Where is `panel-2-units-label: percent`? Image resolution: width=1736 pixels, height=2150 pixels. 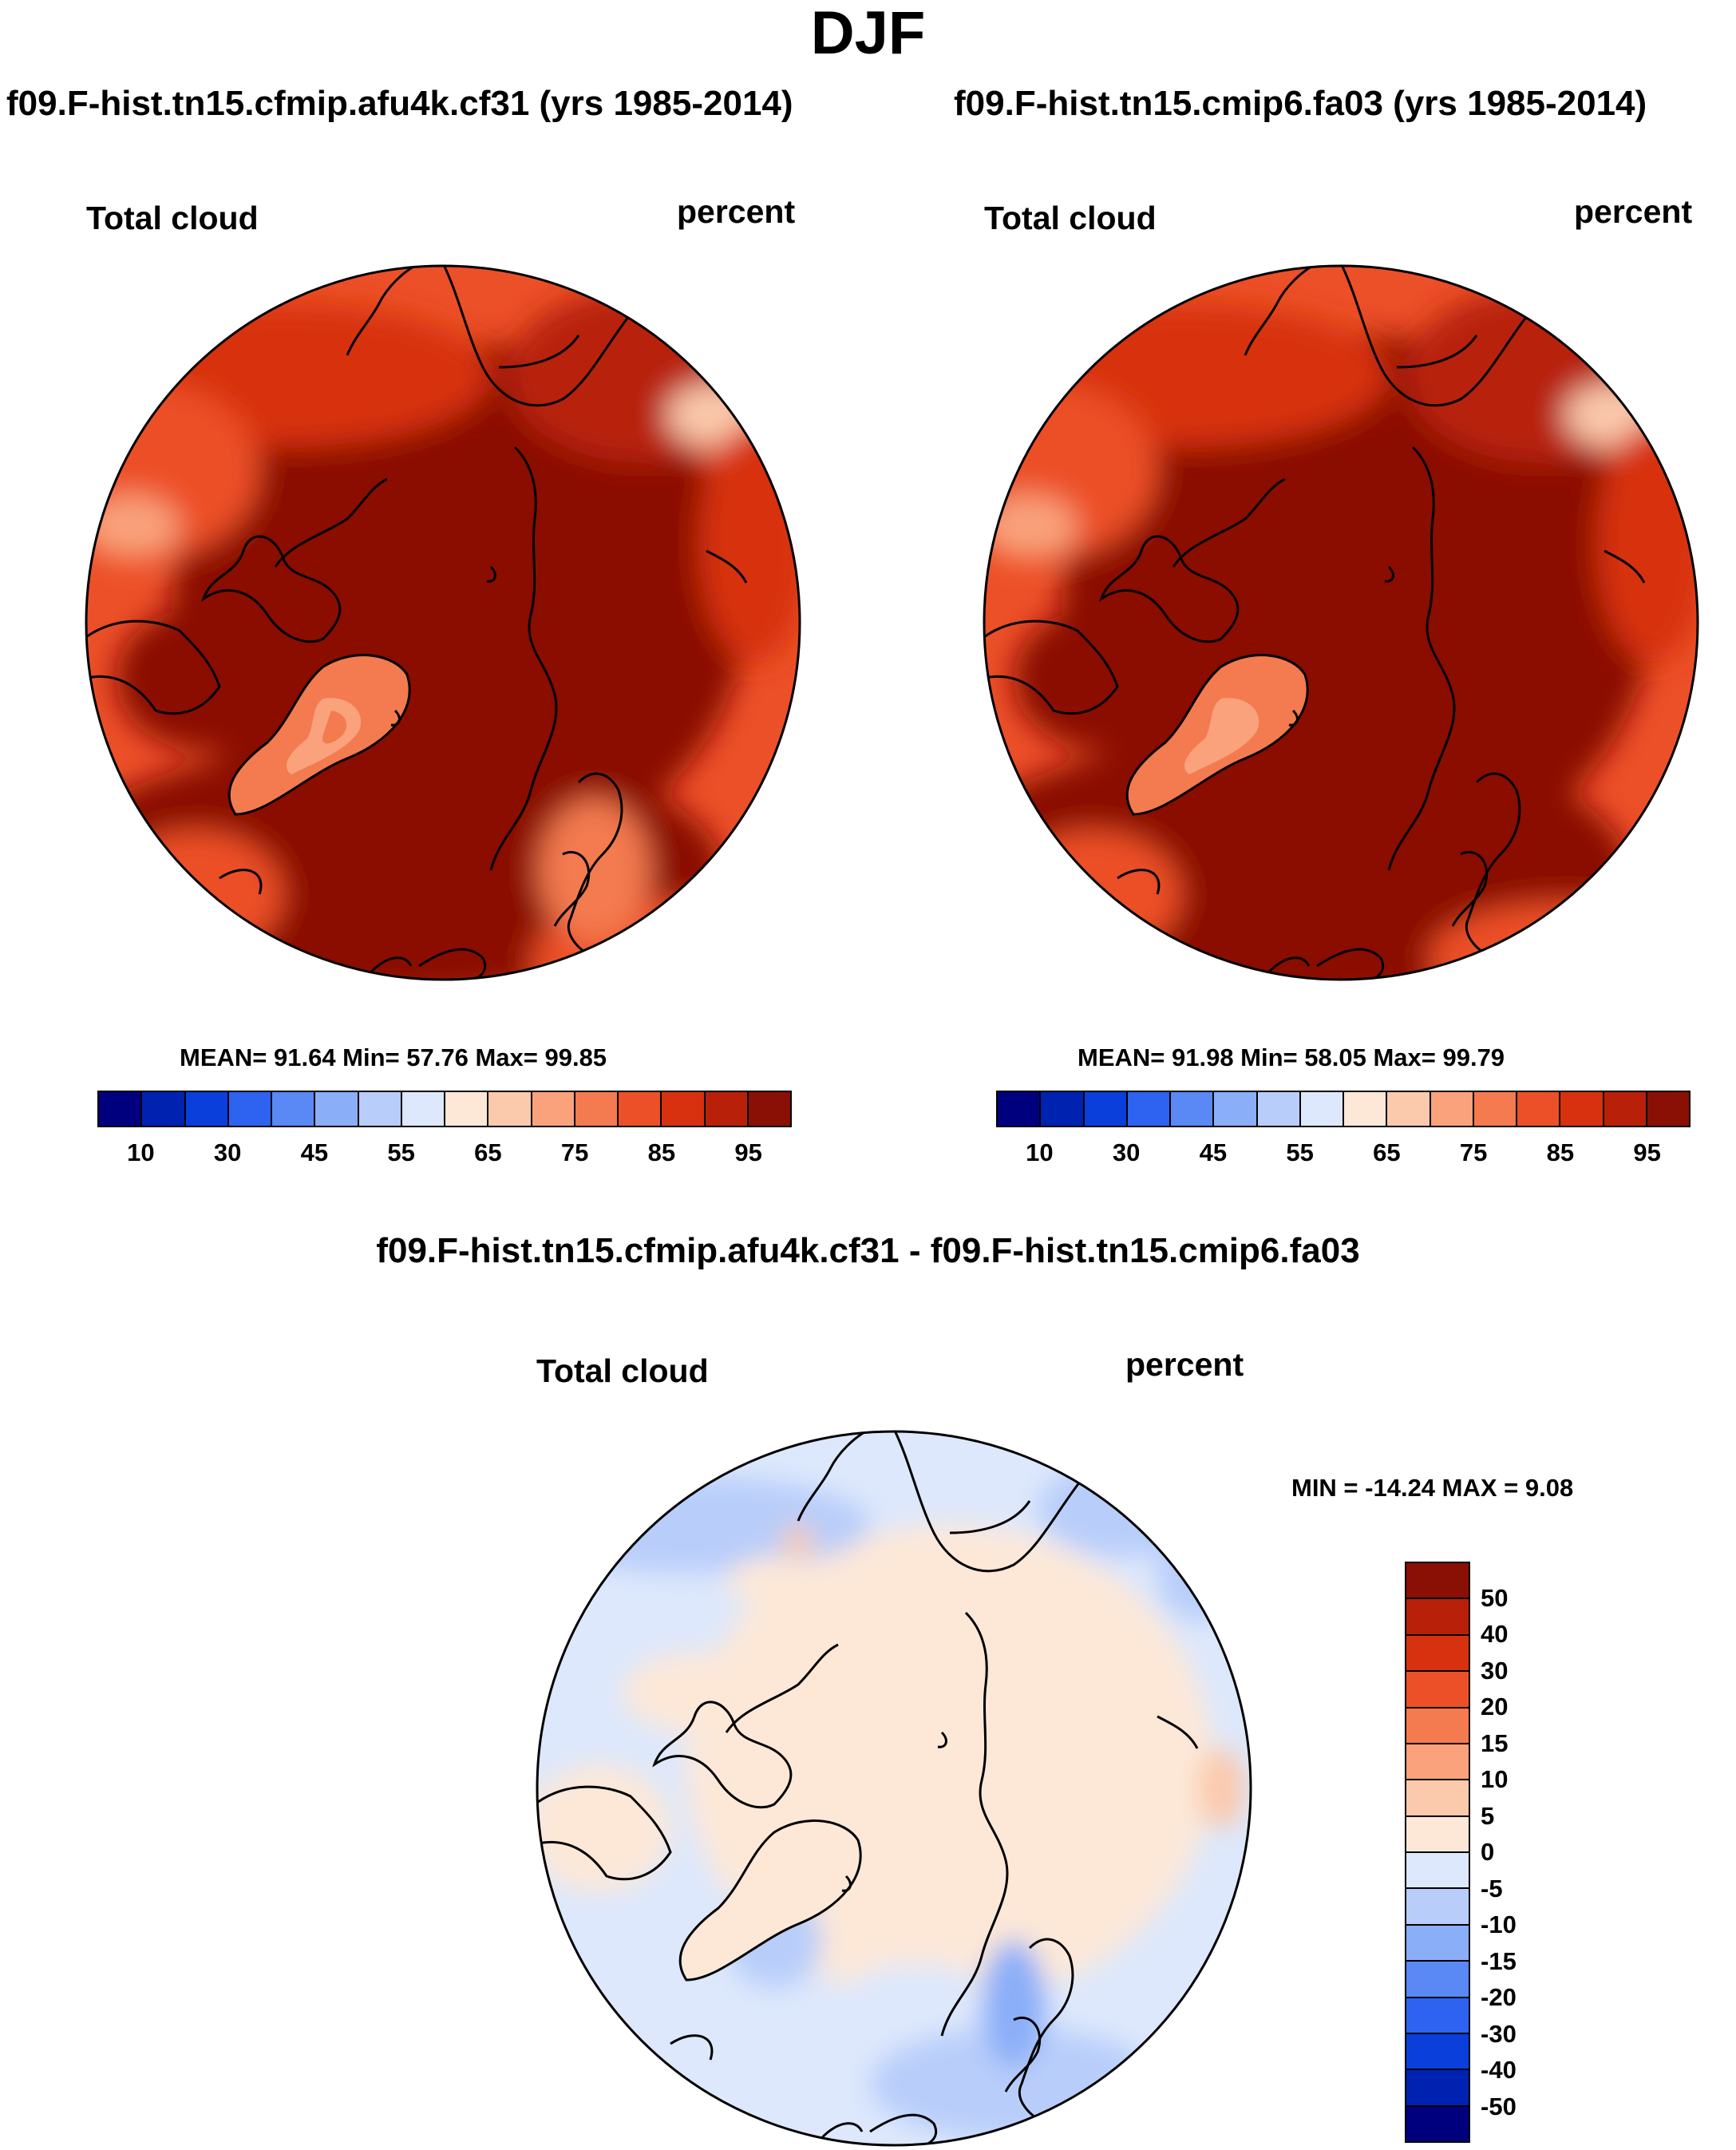
panel-2-units-label: percent is located at coordinates (1633, 211).